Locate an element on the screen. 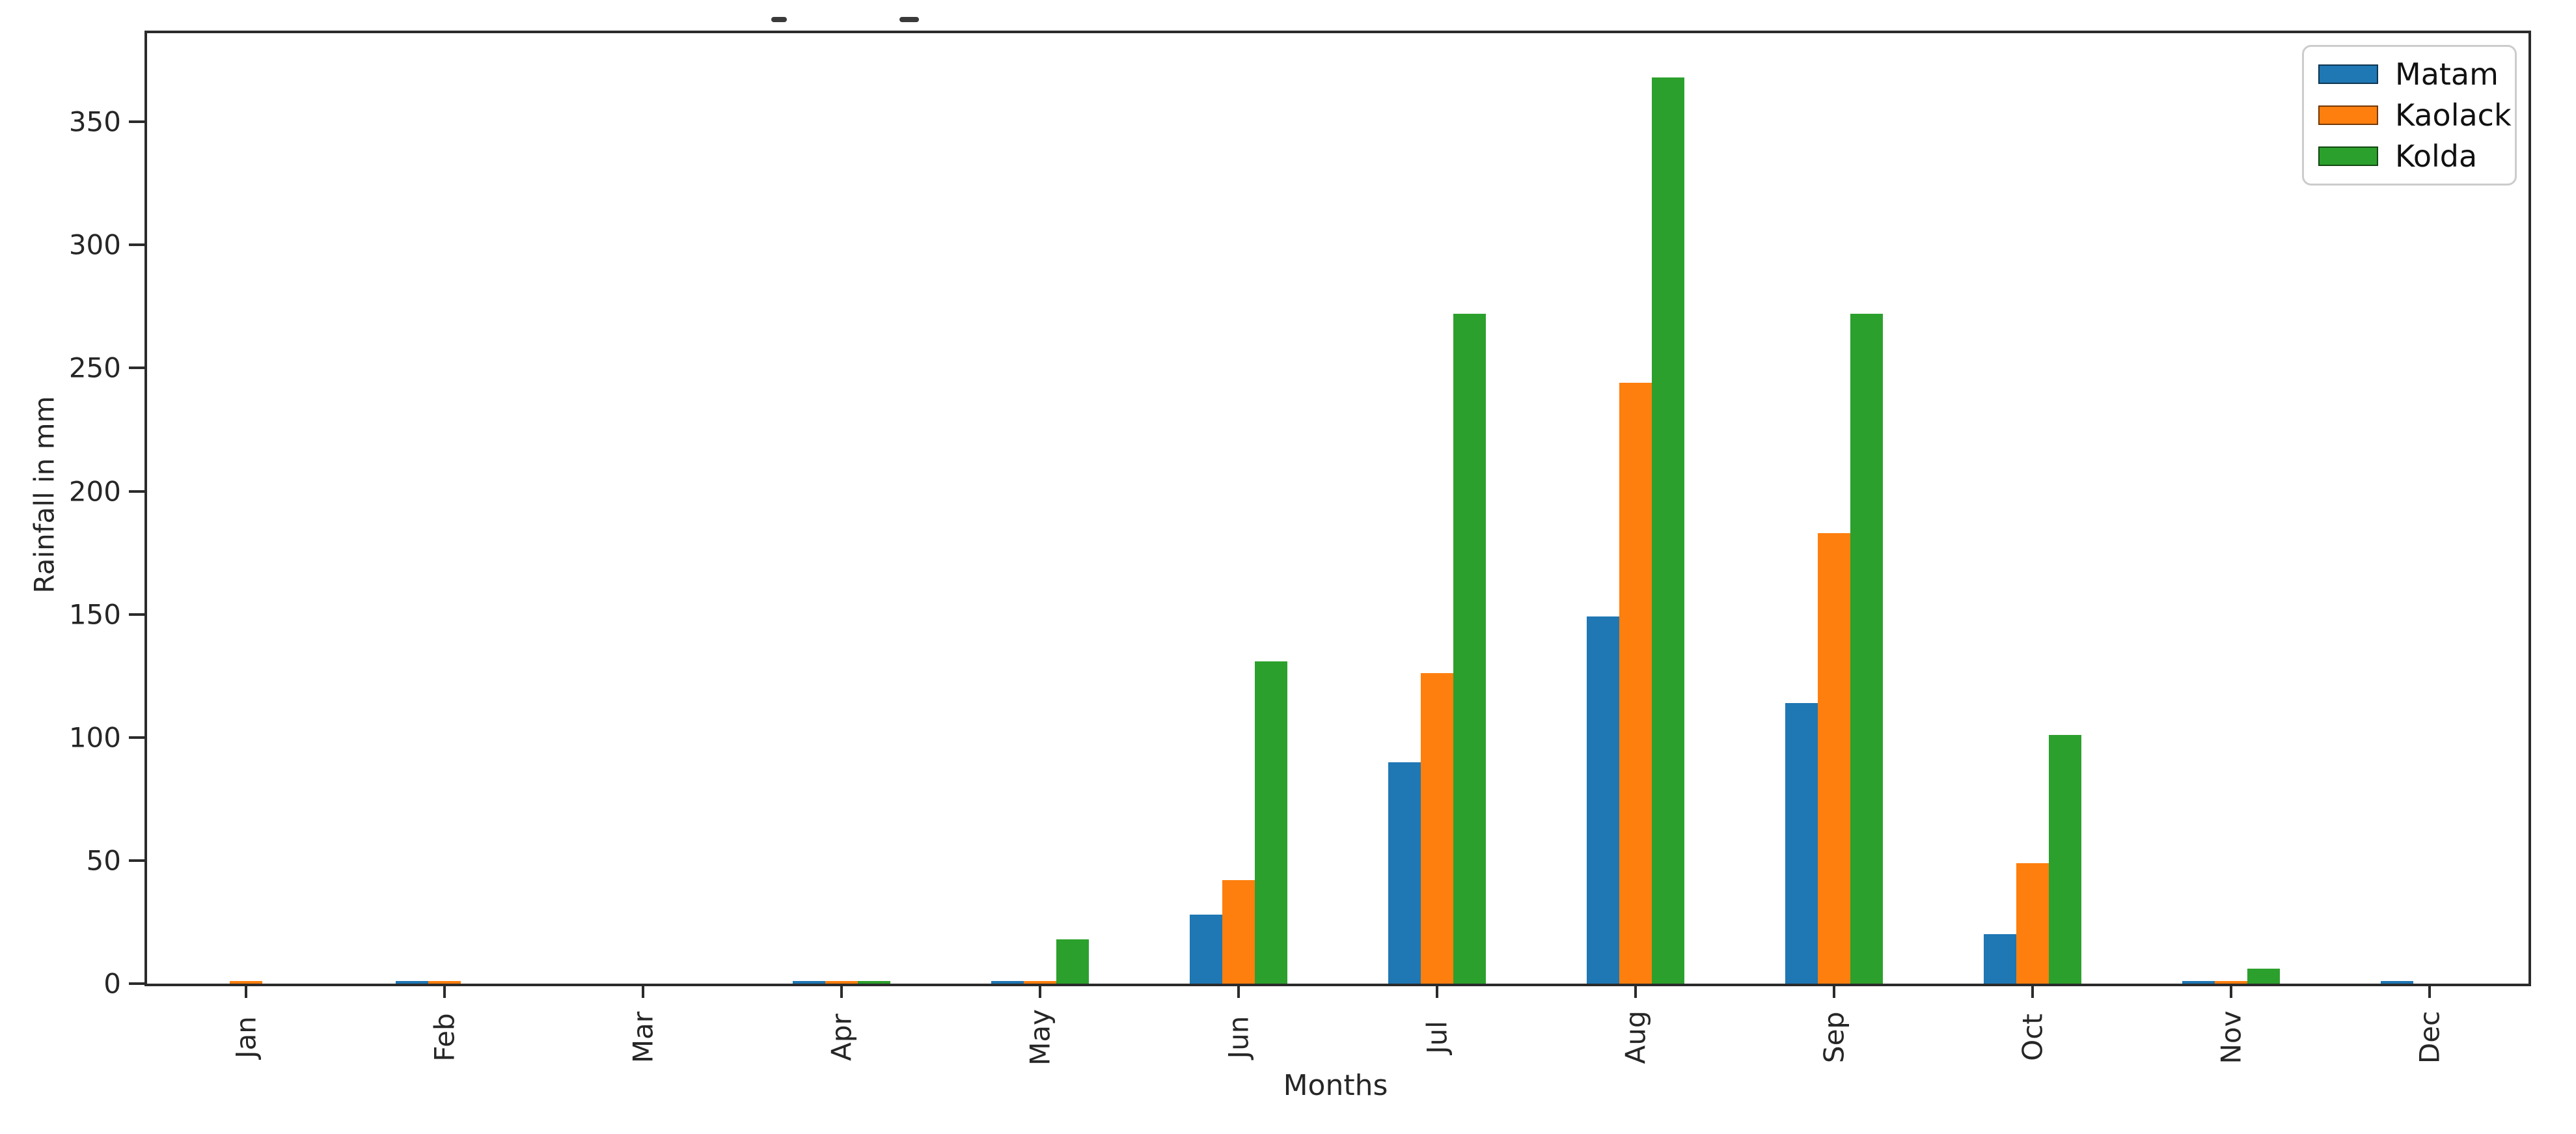 This screenshot has width=2576, height=1134. x-tick-label-may: May is located at coordinates (1040, 1037).